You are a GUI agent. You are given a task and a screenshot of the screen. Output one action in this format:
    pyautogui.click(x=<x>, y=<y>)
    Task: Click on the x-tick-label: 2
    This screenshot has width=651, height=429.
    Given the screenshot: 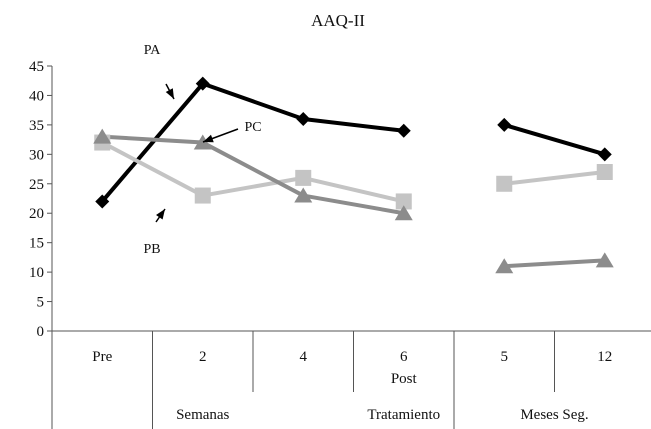 What is the action you would take?
    pyautogui.click(x=203, y=357)
    